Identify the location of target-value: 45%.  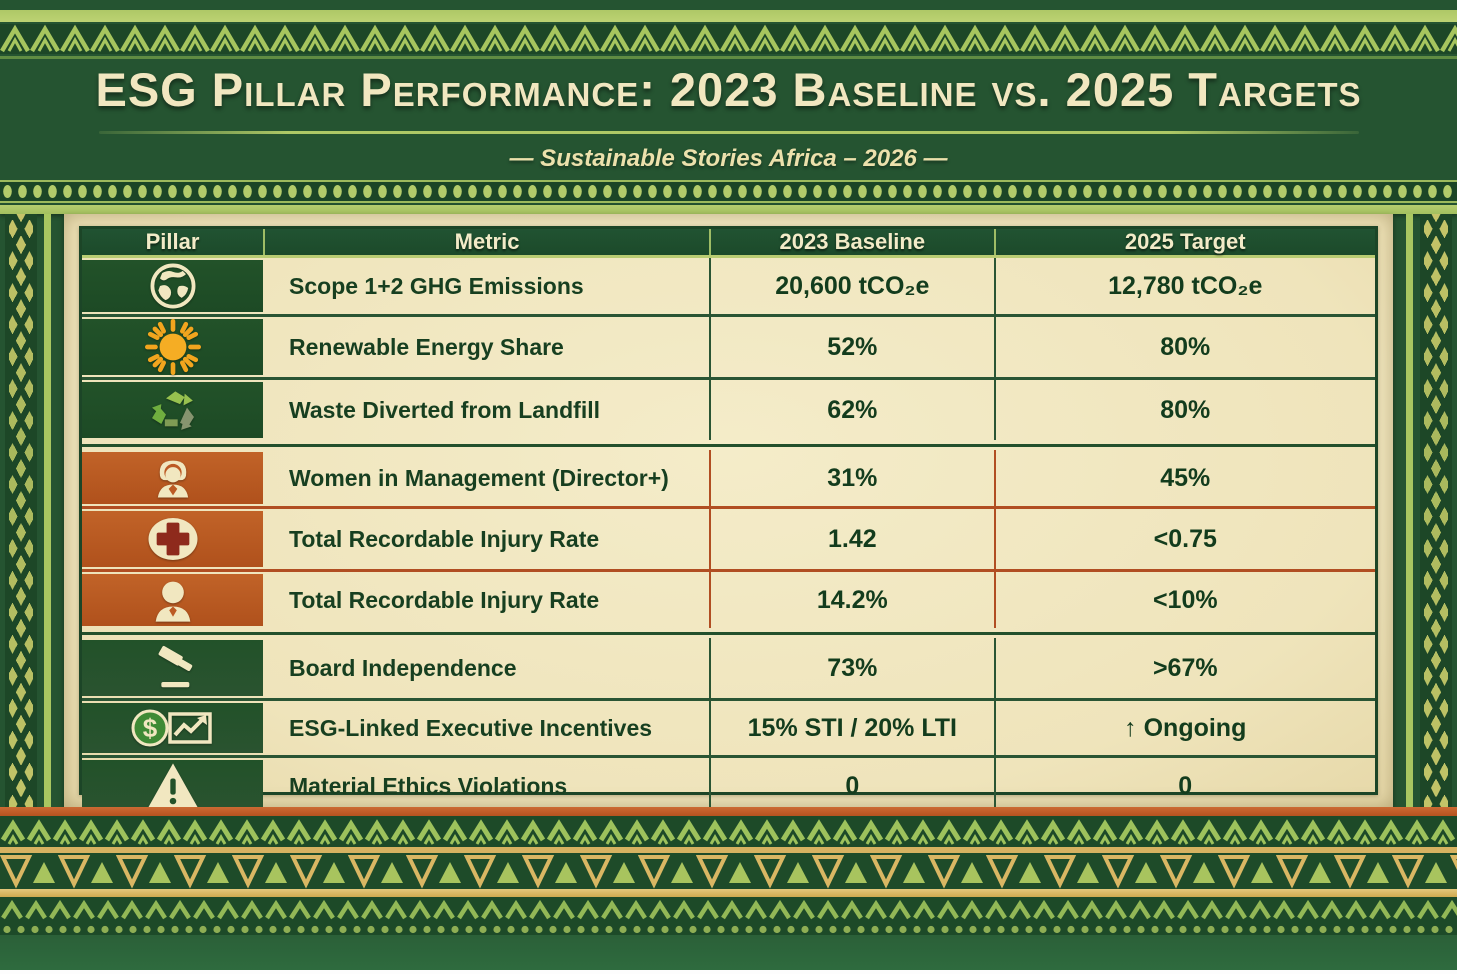
(1184, 478).